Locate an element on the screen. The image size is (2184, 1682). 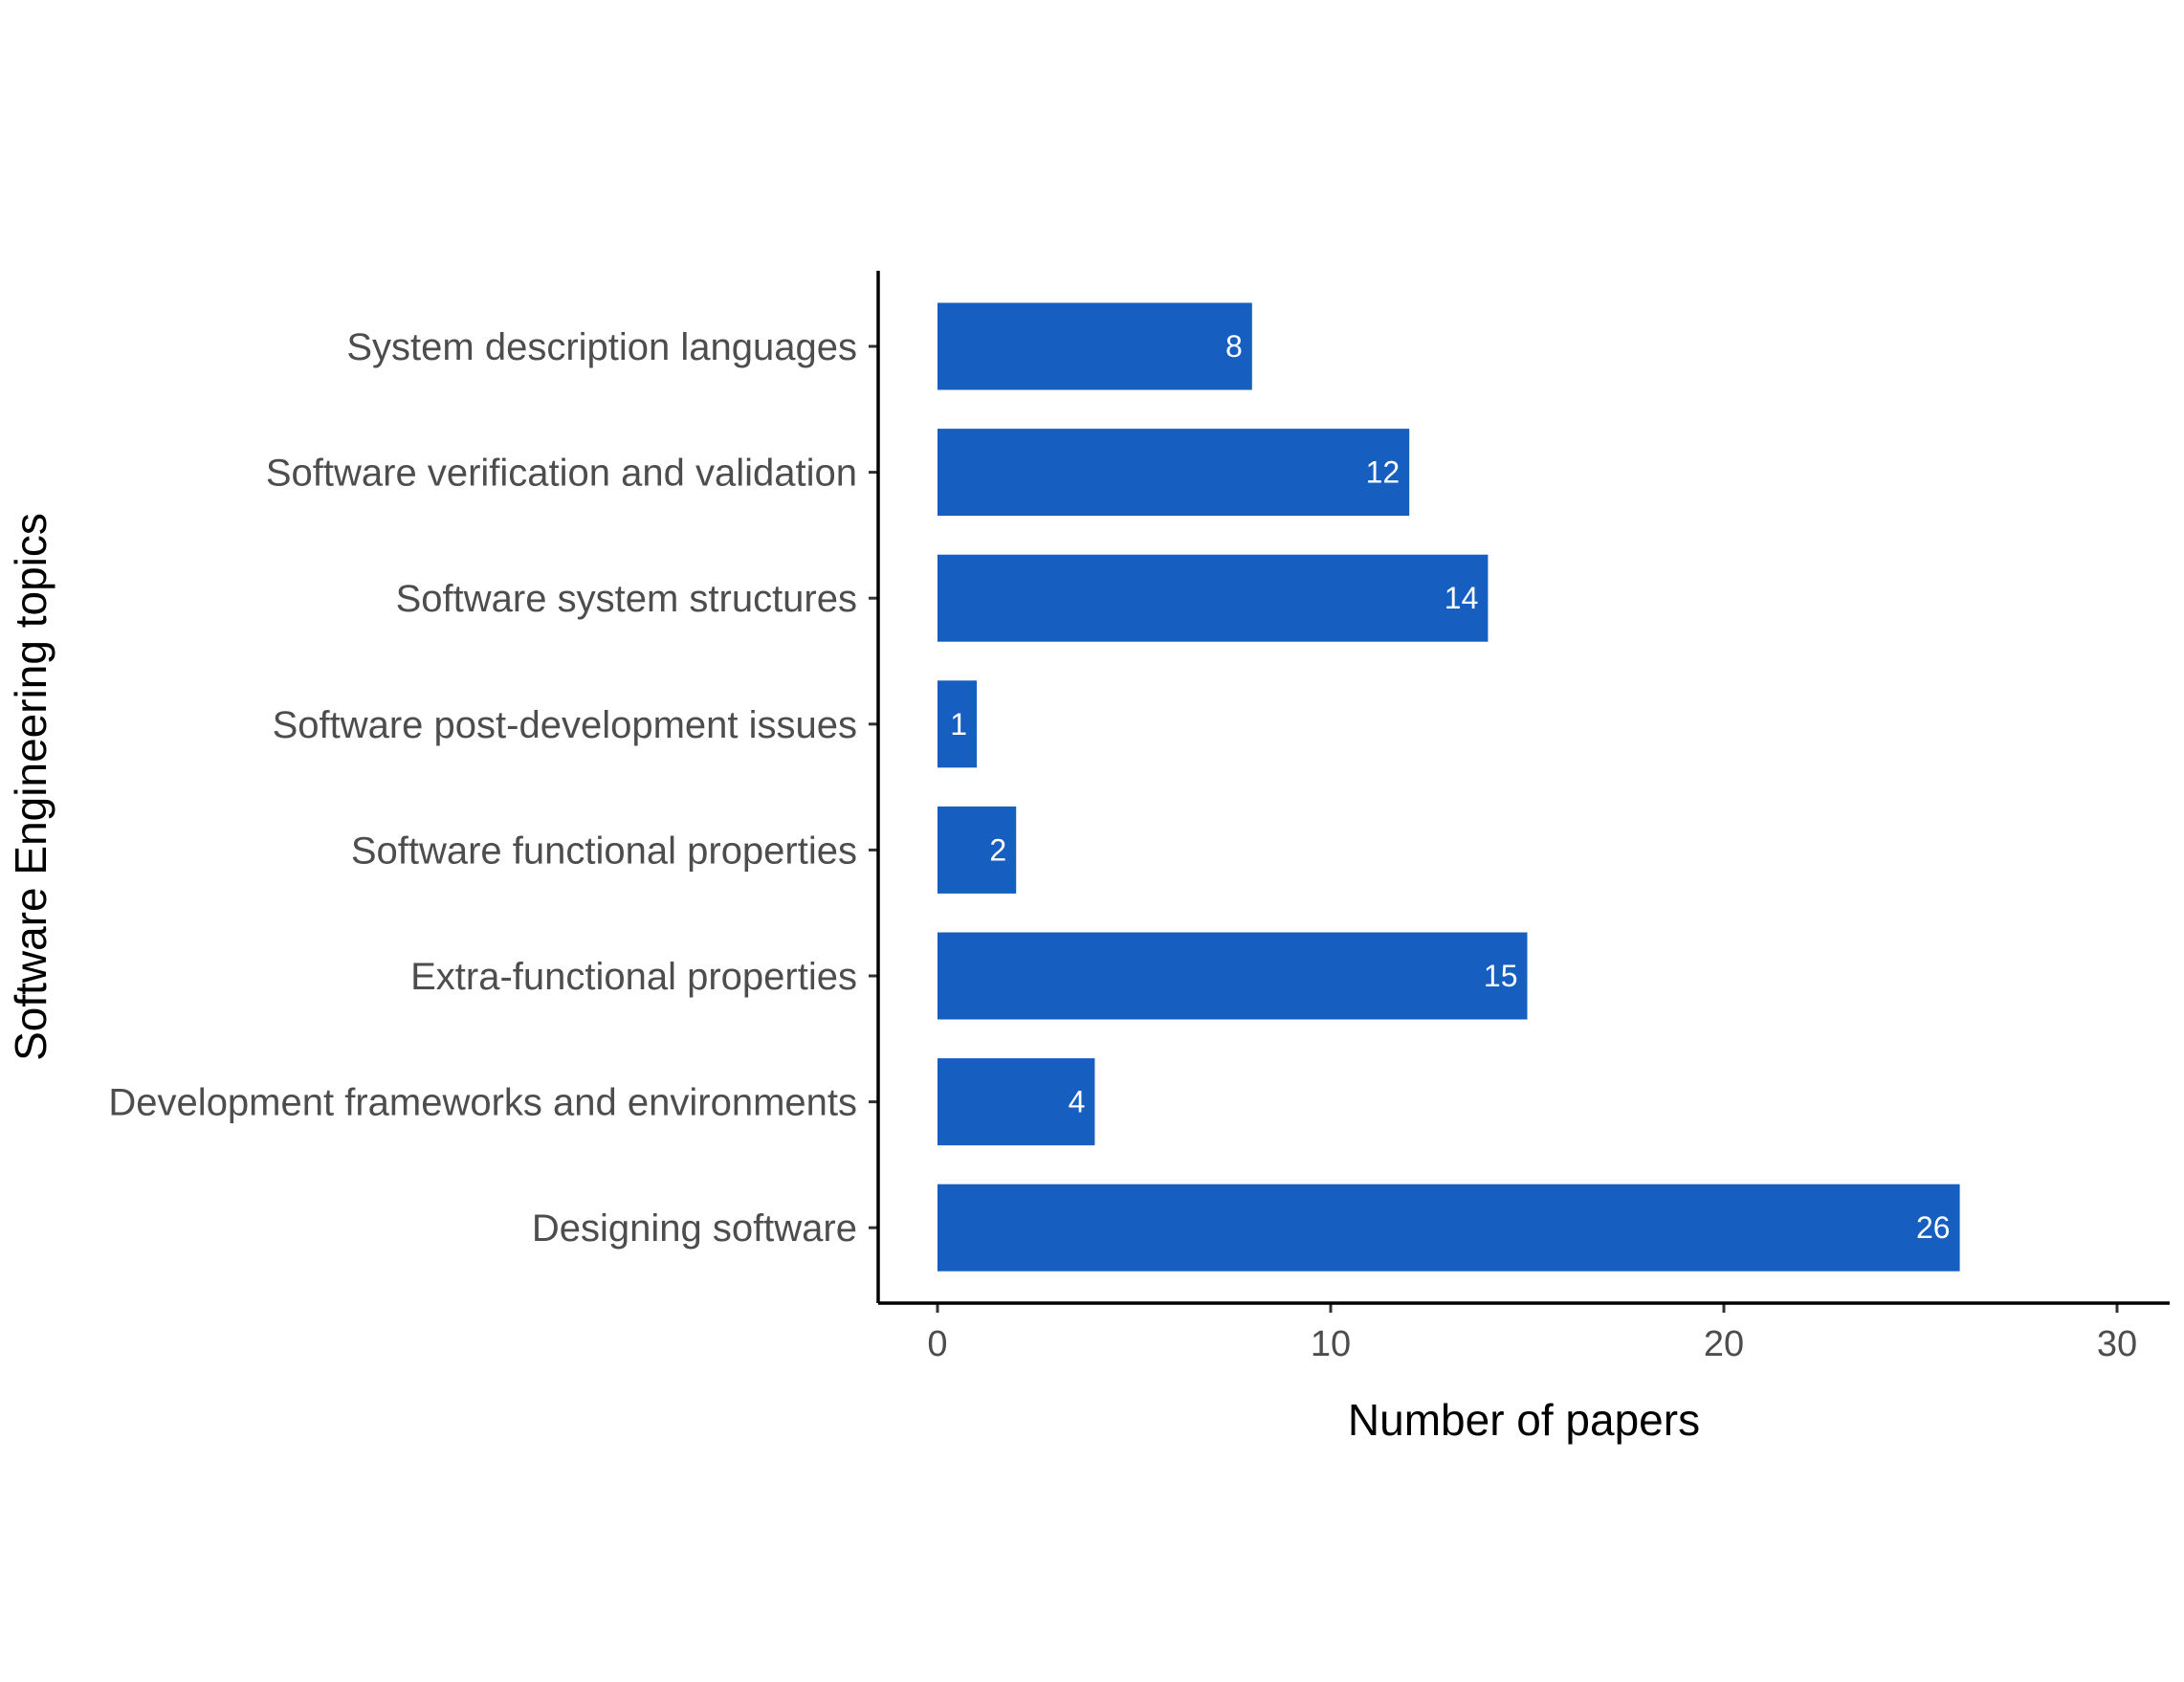
data-label-0: 8 is located at coordinates (1234, 346).